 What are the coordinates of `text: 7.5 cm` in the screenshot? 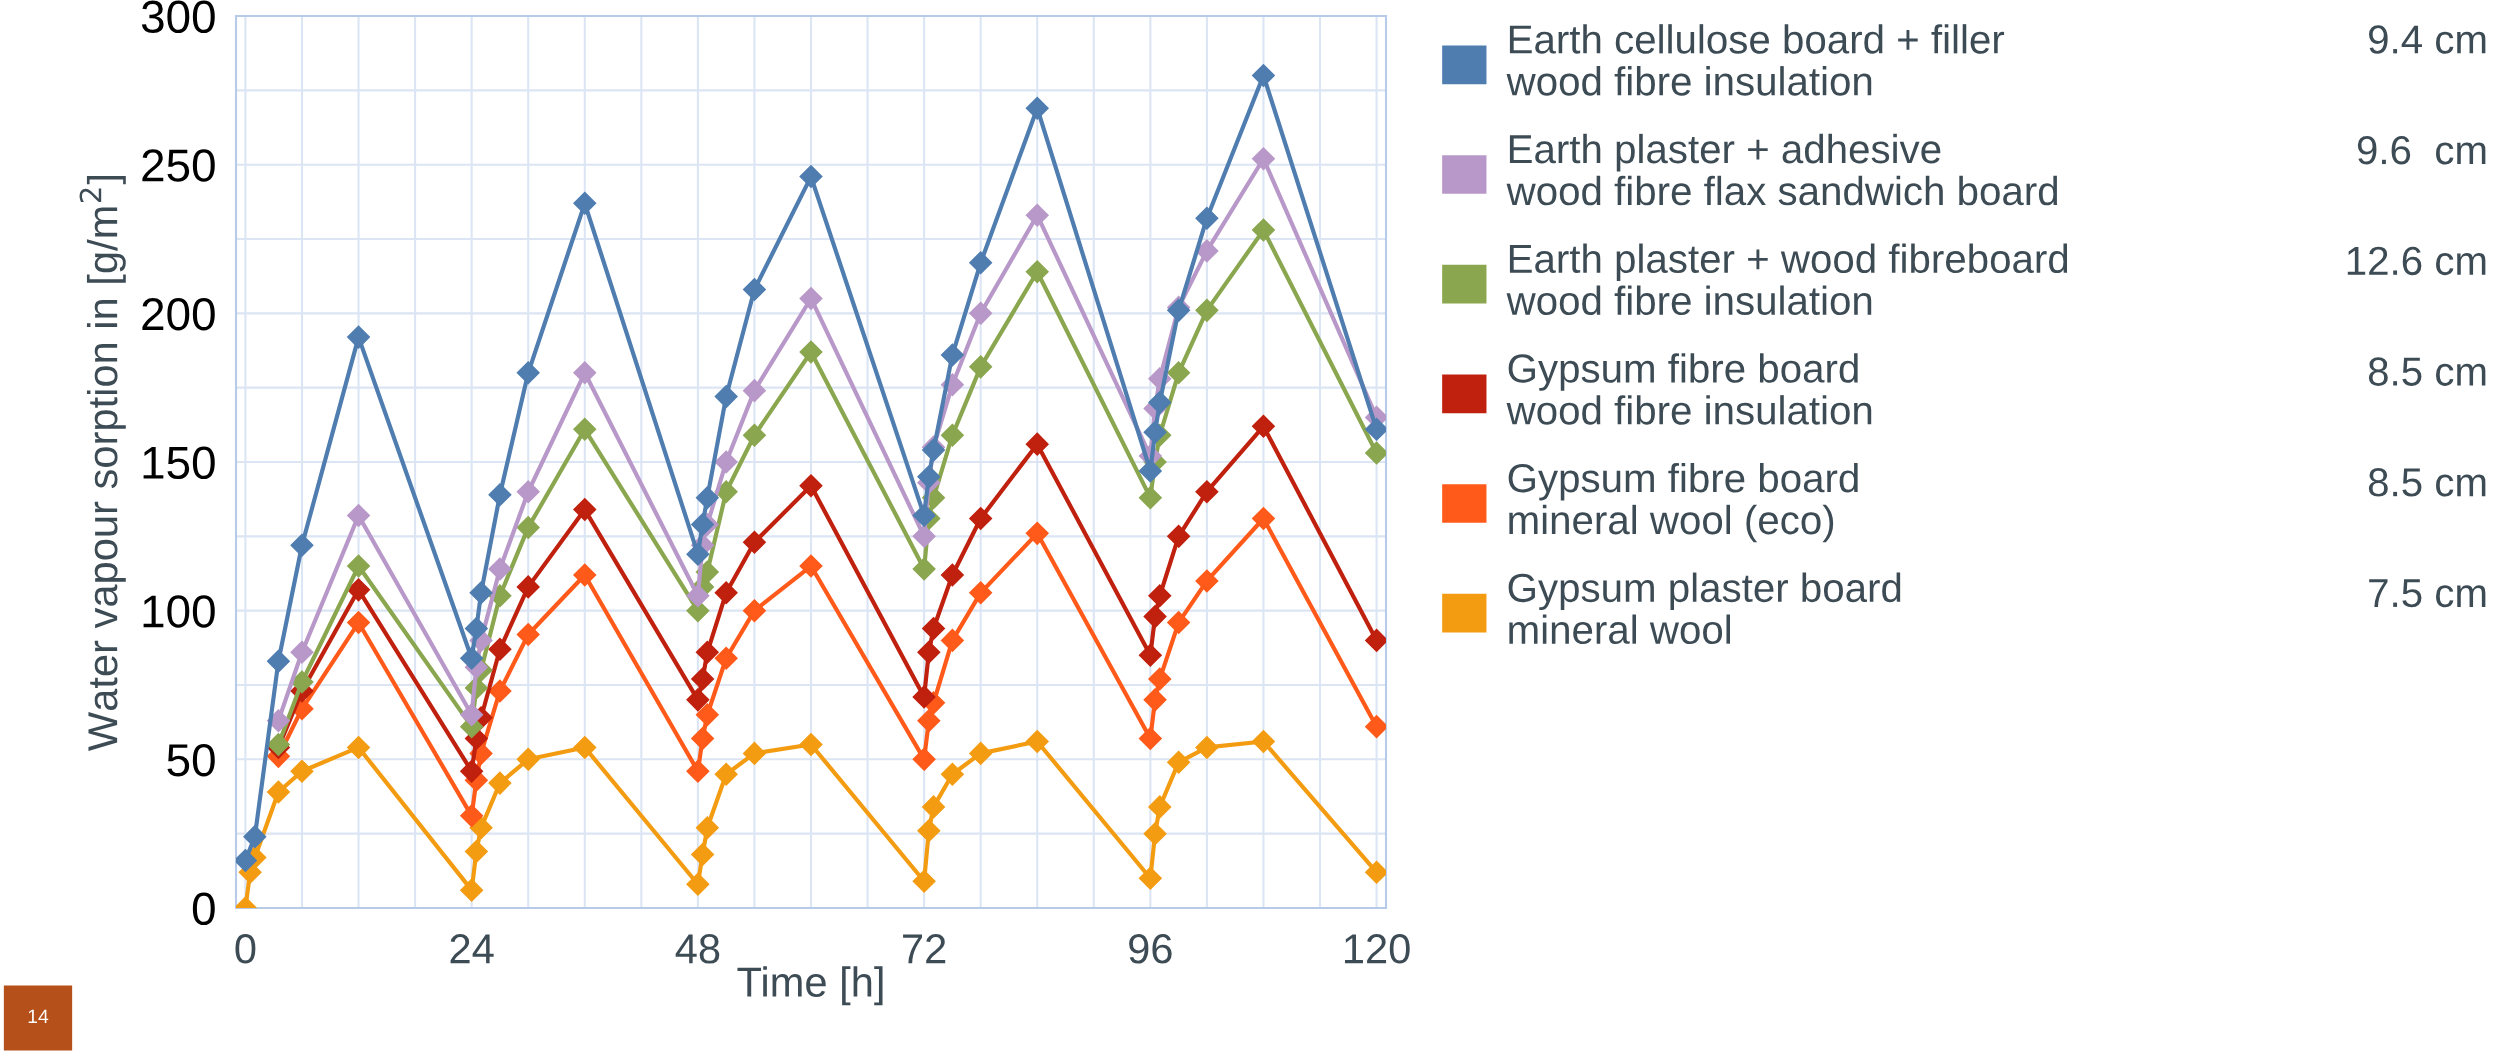 It's located at (2427, 593).